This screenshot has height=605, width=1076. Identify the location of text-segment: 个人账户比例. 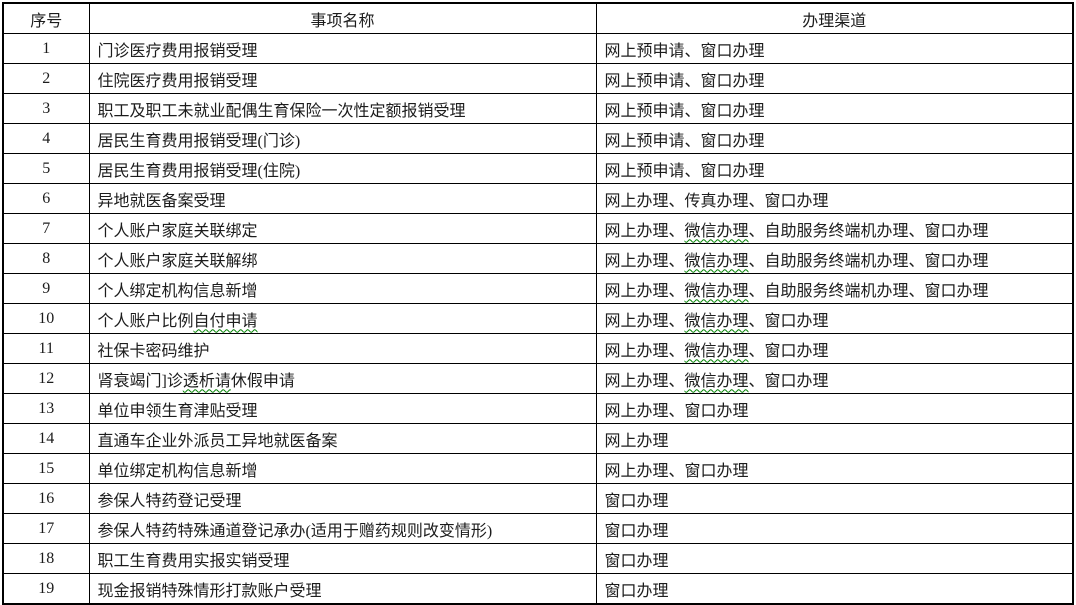
(145, 321).